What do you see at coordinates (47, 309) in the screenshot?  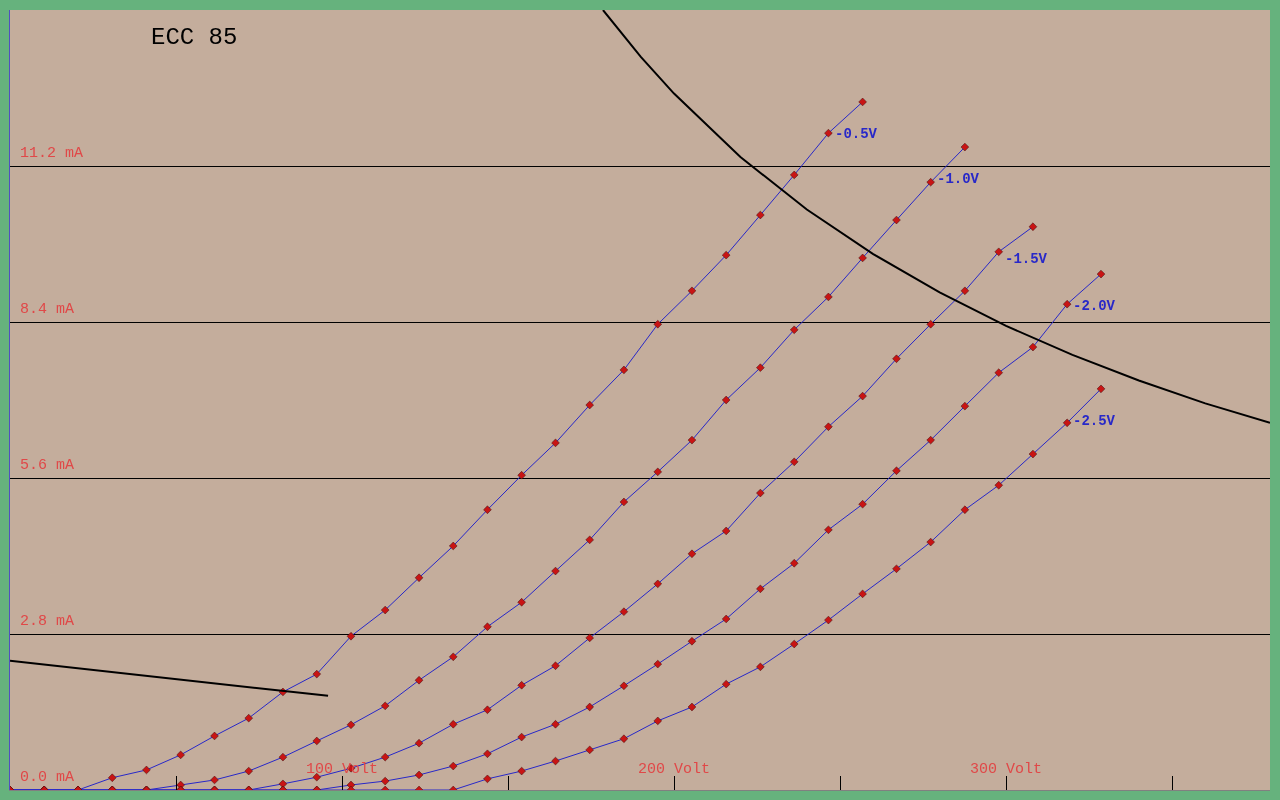 I see `y-tick-label: 8.4 mA` at bounding box center [47, 309].